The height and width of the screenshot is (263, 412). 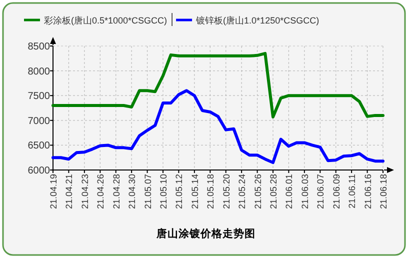 I want to click on text: 唐山涂镀价格走势图, so click(x=206, y=233).